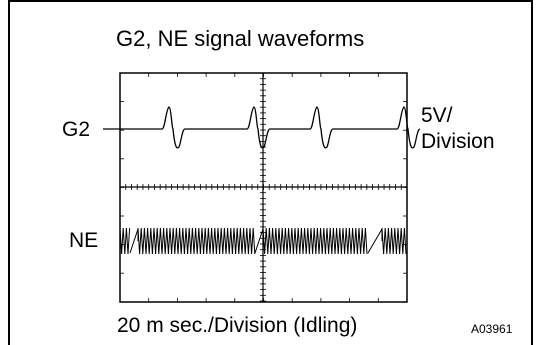  Describe the element at coordinates (84, 240) in the screenshot. I see `ne-channel-label: NE` at that location.